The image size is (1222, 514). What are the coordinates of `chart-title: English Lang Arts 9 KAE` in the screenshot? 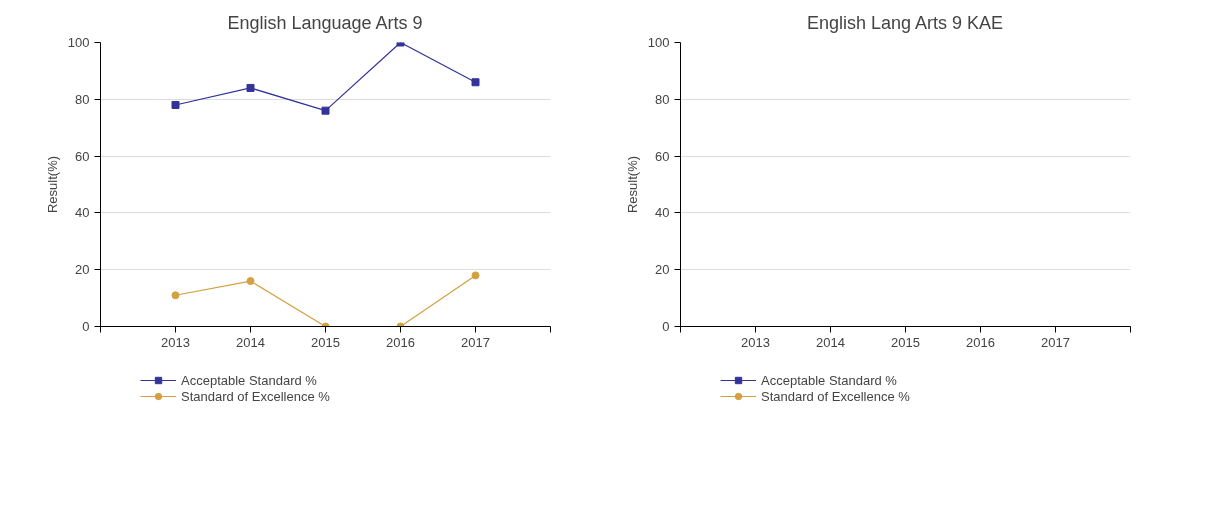 It's located at (905, 22).